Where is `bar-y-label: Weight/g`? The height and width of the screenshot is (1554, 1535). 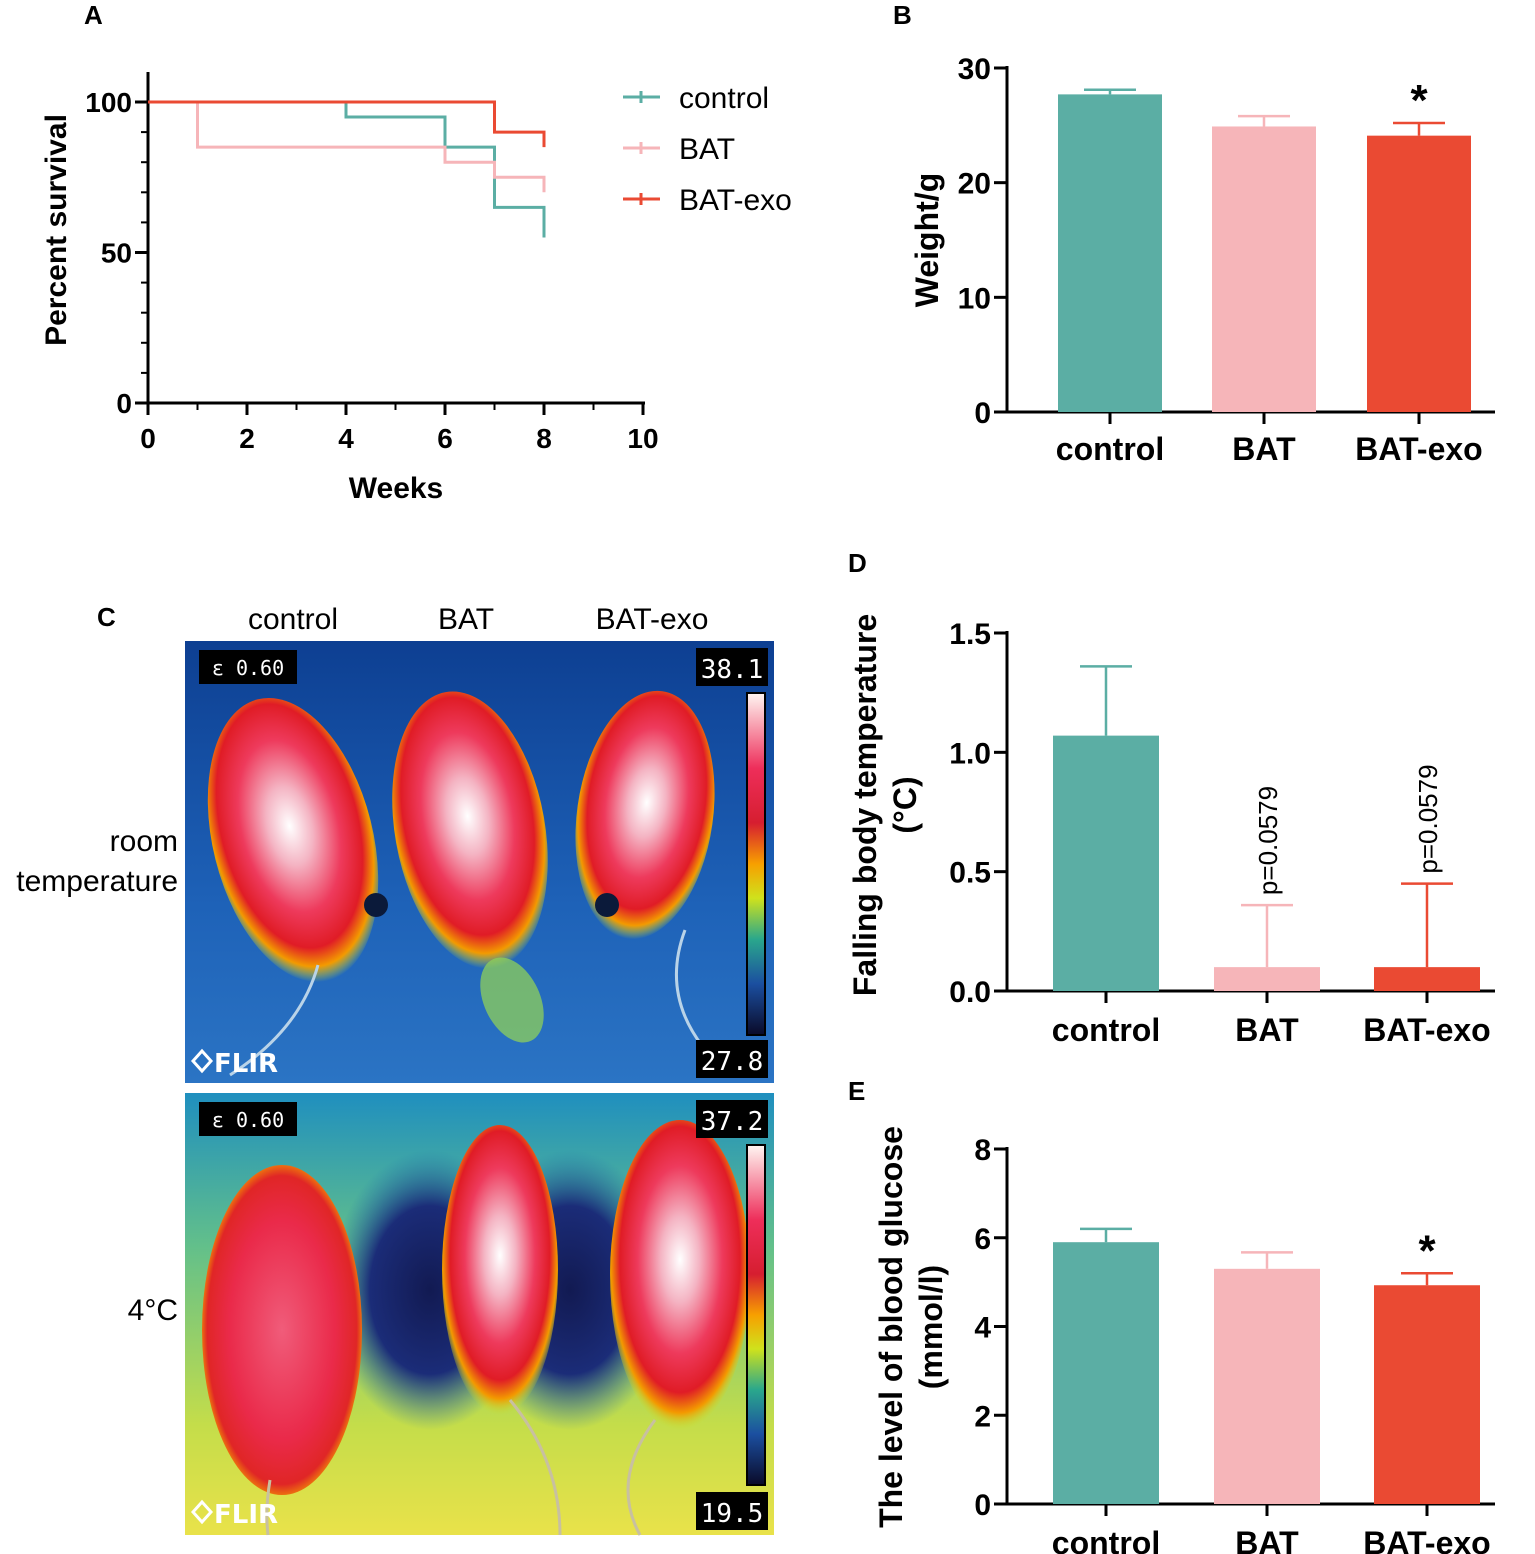 bar-y-label: Weight/g is located at coordinates (927, 240).